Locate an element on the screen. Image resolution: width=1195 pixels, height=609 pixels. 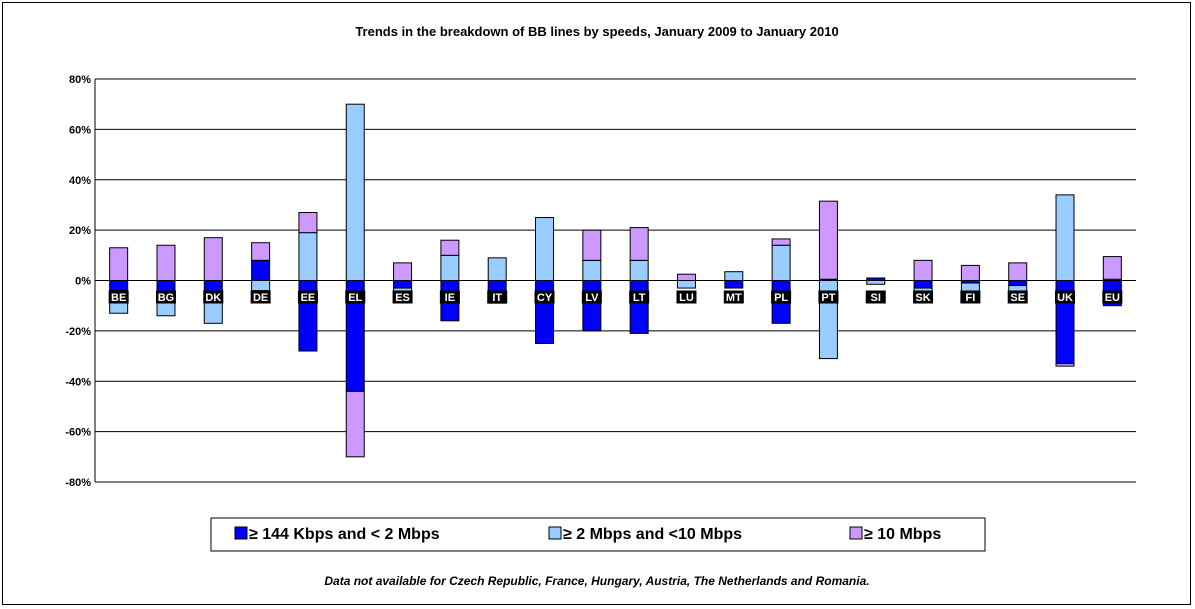
y-tick-label: 80% is located at coordinates (80, 80).